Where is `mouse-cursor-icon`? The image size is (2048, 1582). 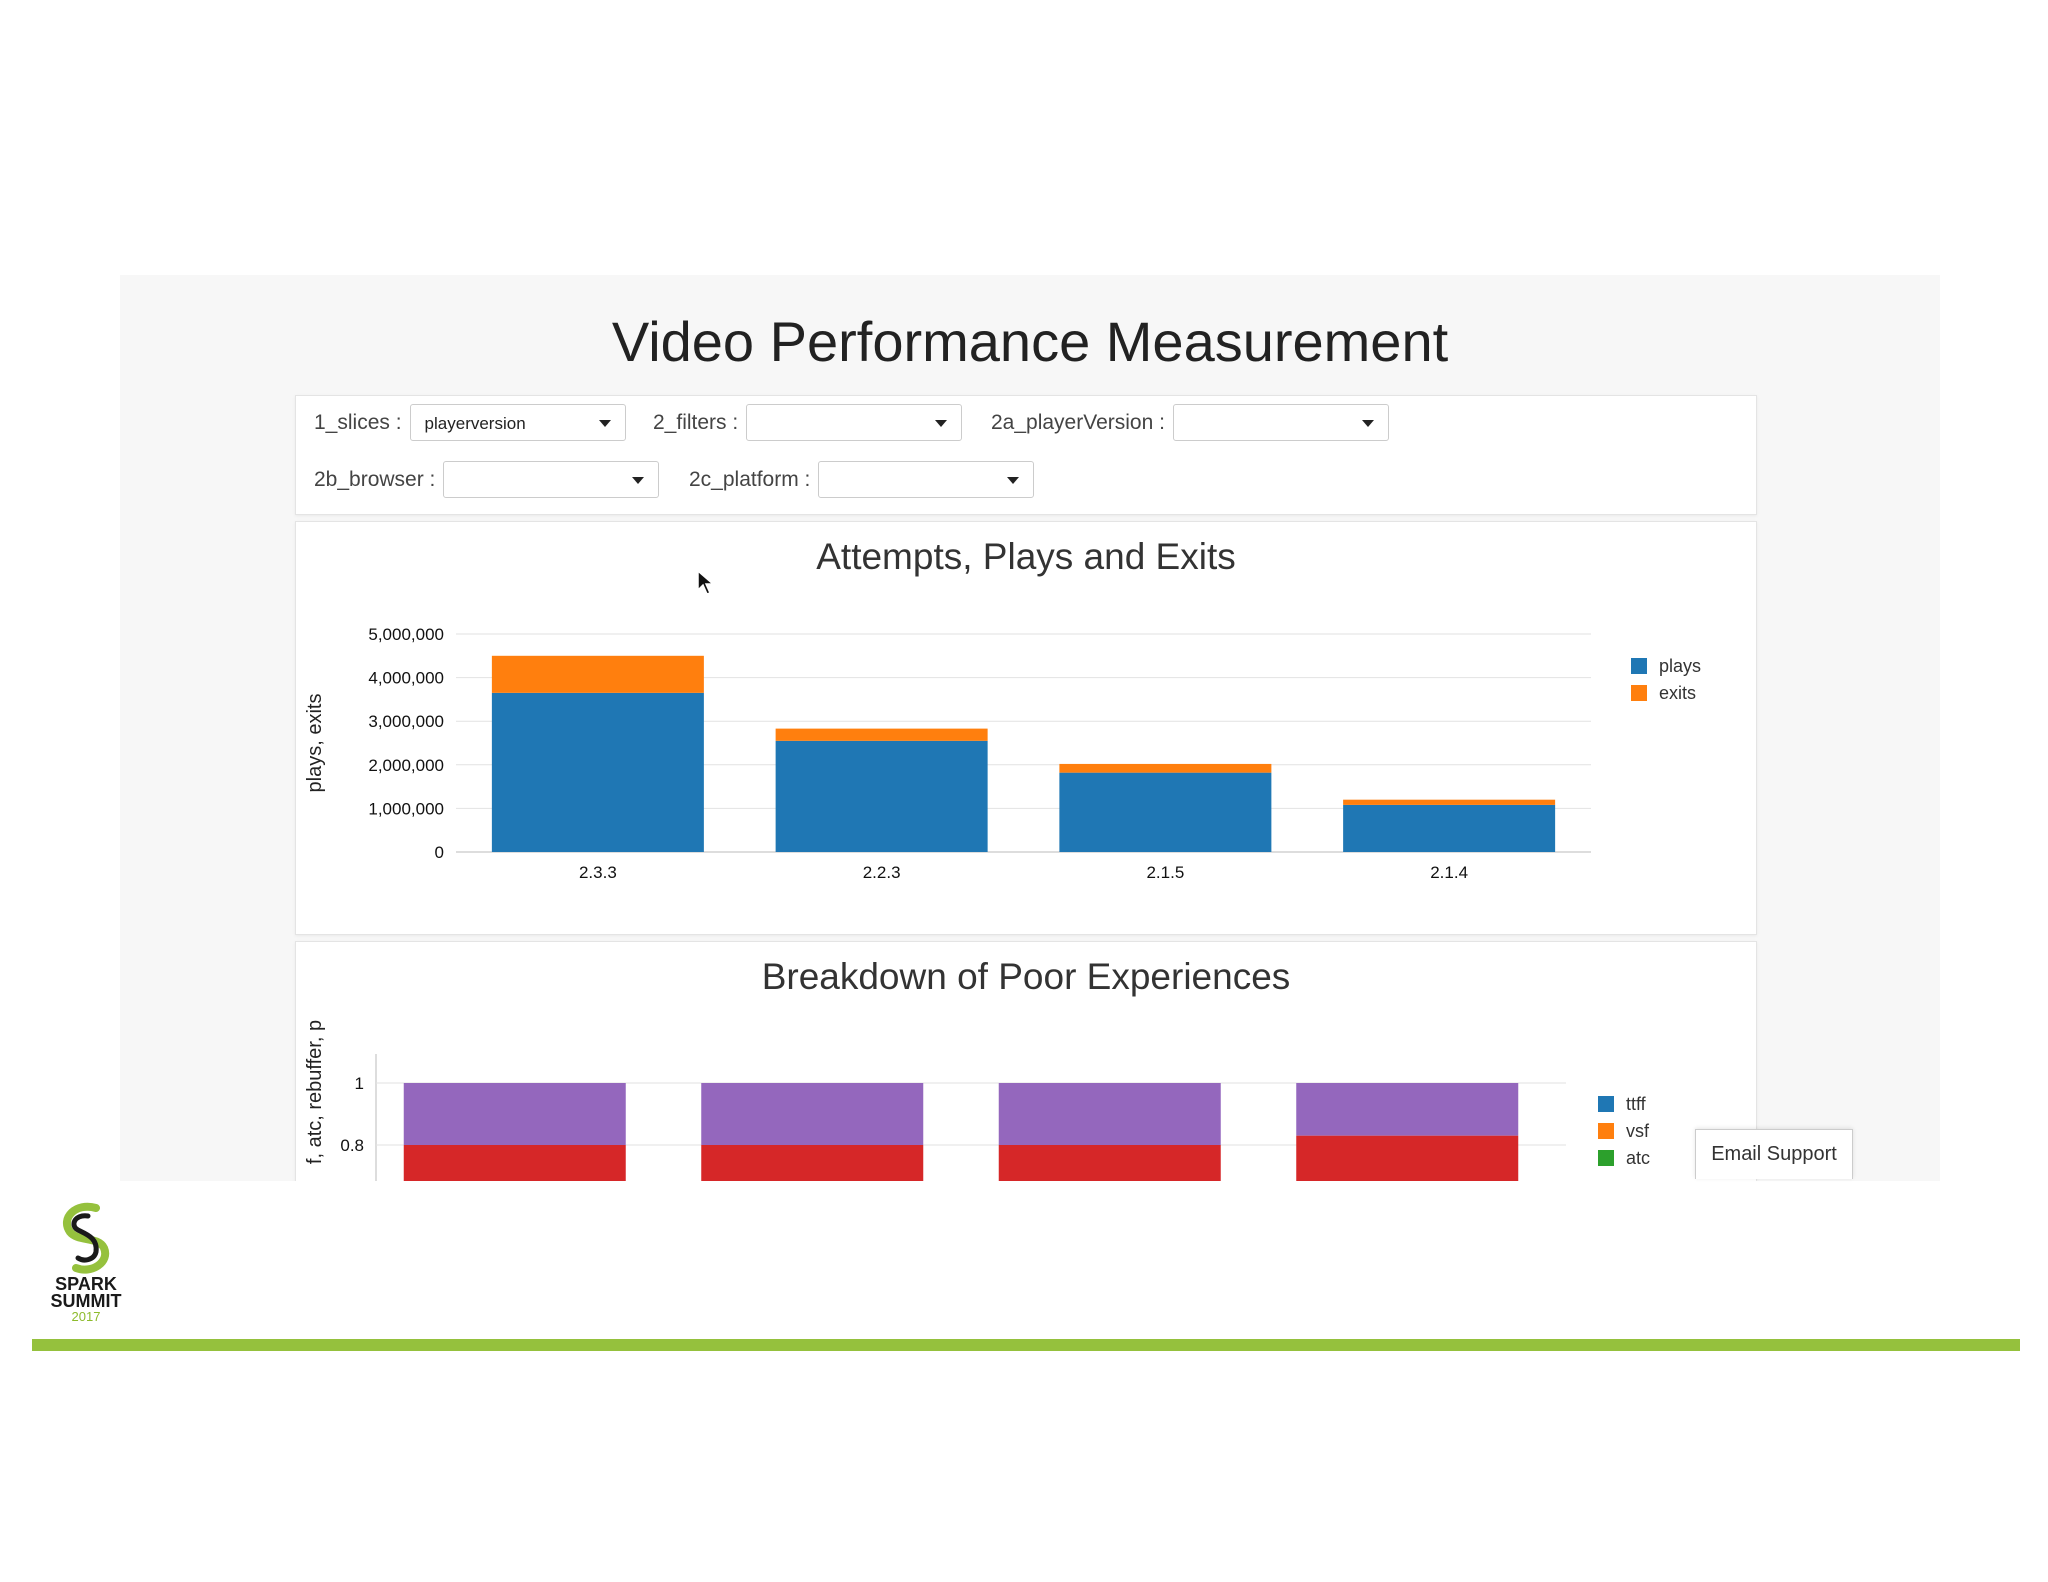
mouse-cursor-icon is located at coordinates (706, 582).